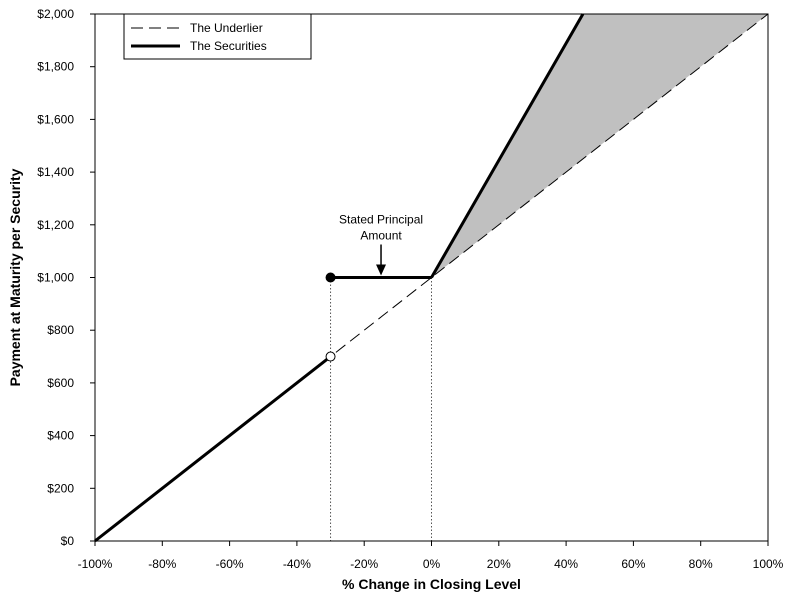 This screenshot has width=791, height=600. What do you see at coordinates (381, 220) in the screenshot?
I see `annotation-line-1: Stated Principal` at bounding box center [381, 220].